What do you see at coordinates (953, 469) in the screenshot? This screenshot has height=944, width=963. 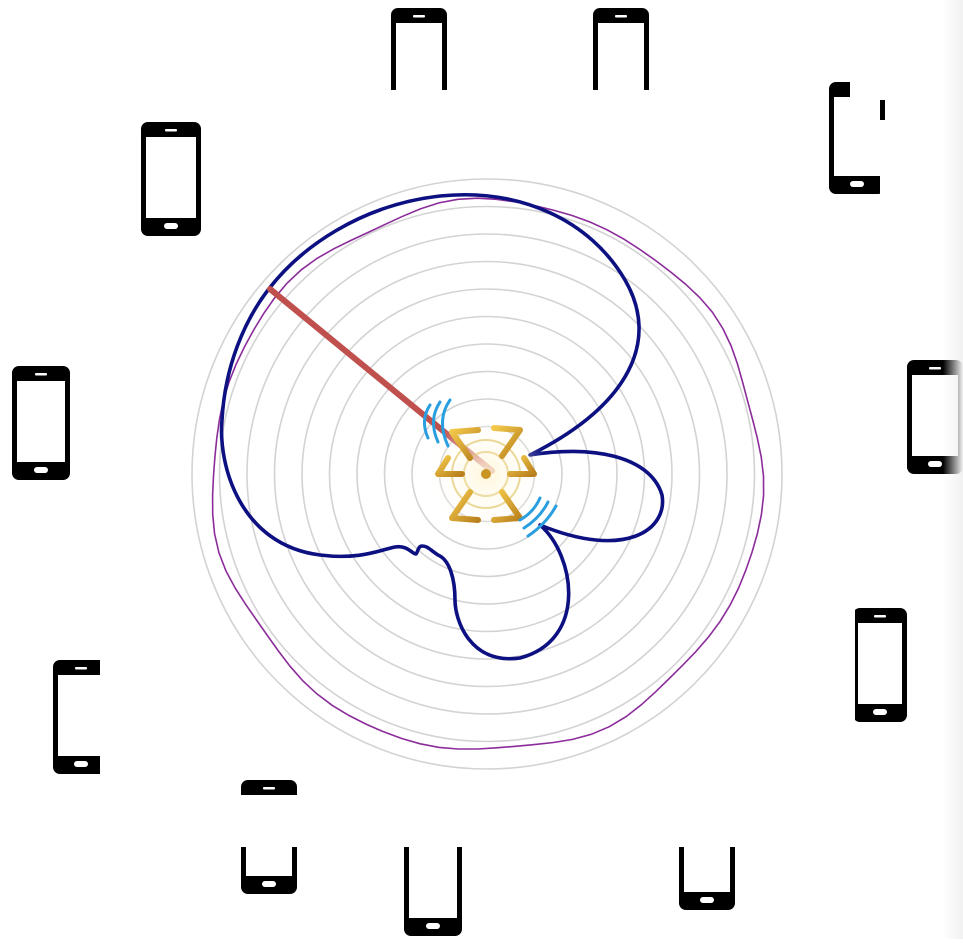 I see `page-edge-shade` at bounding box center [953, 469].